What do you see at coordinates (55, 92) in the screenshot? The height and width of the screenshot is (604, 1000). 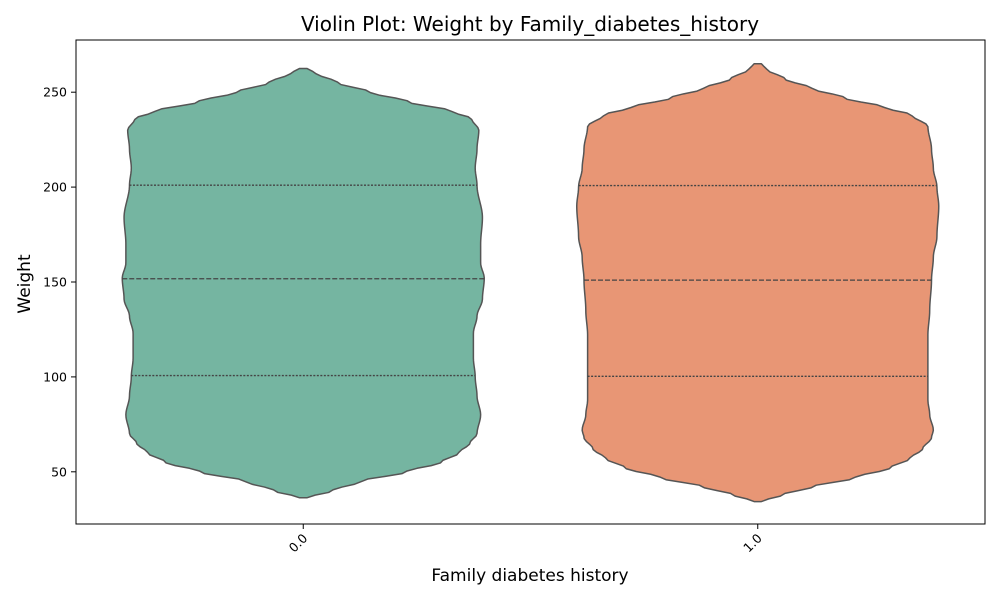 I see `y-tick-label: 250` at bounding box center [55, 92].